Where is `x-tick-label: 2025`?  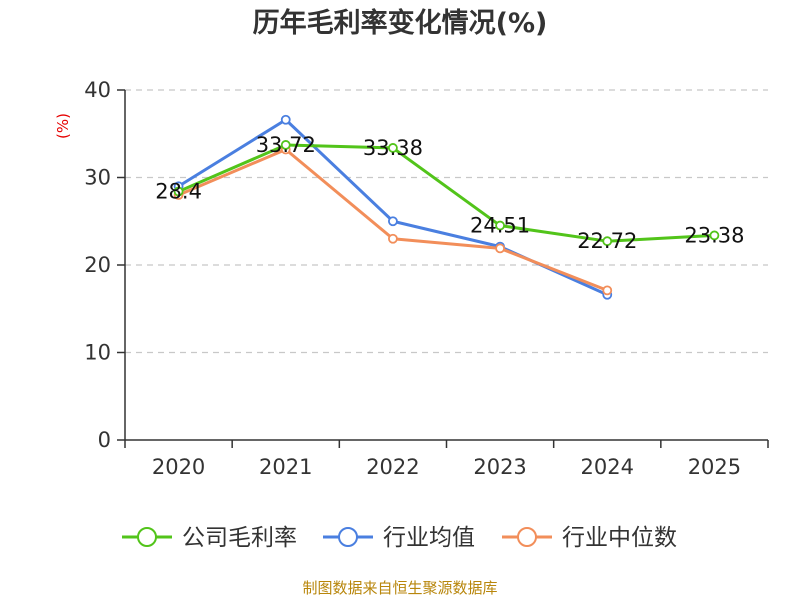 x-tick-label: 2025 is located at coordinates (714, 467).